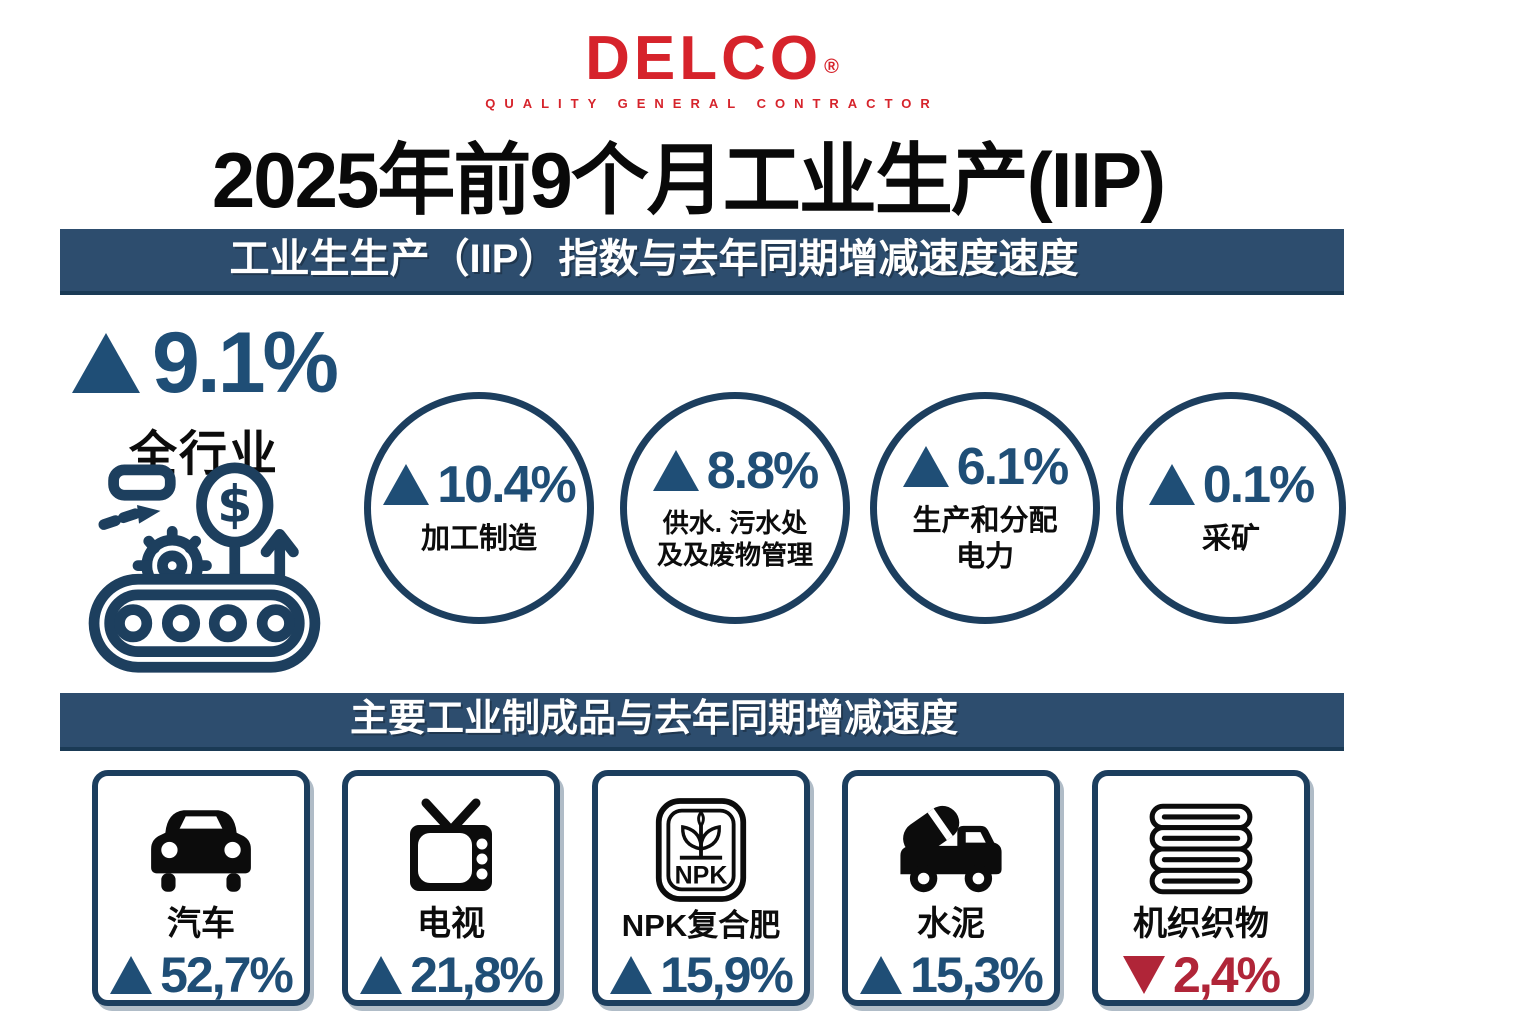 The width and height of the screenshot is (1536, 1024). I want to click on stat-circle-manufacturing: 10.4% 加工制造, so click(479, 508).